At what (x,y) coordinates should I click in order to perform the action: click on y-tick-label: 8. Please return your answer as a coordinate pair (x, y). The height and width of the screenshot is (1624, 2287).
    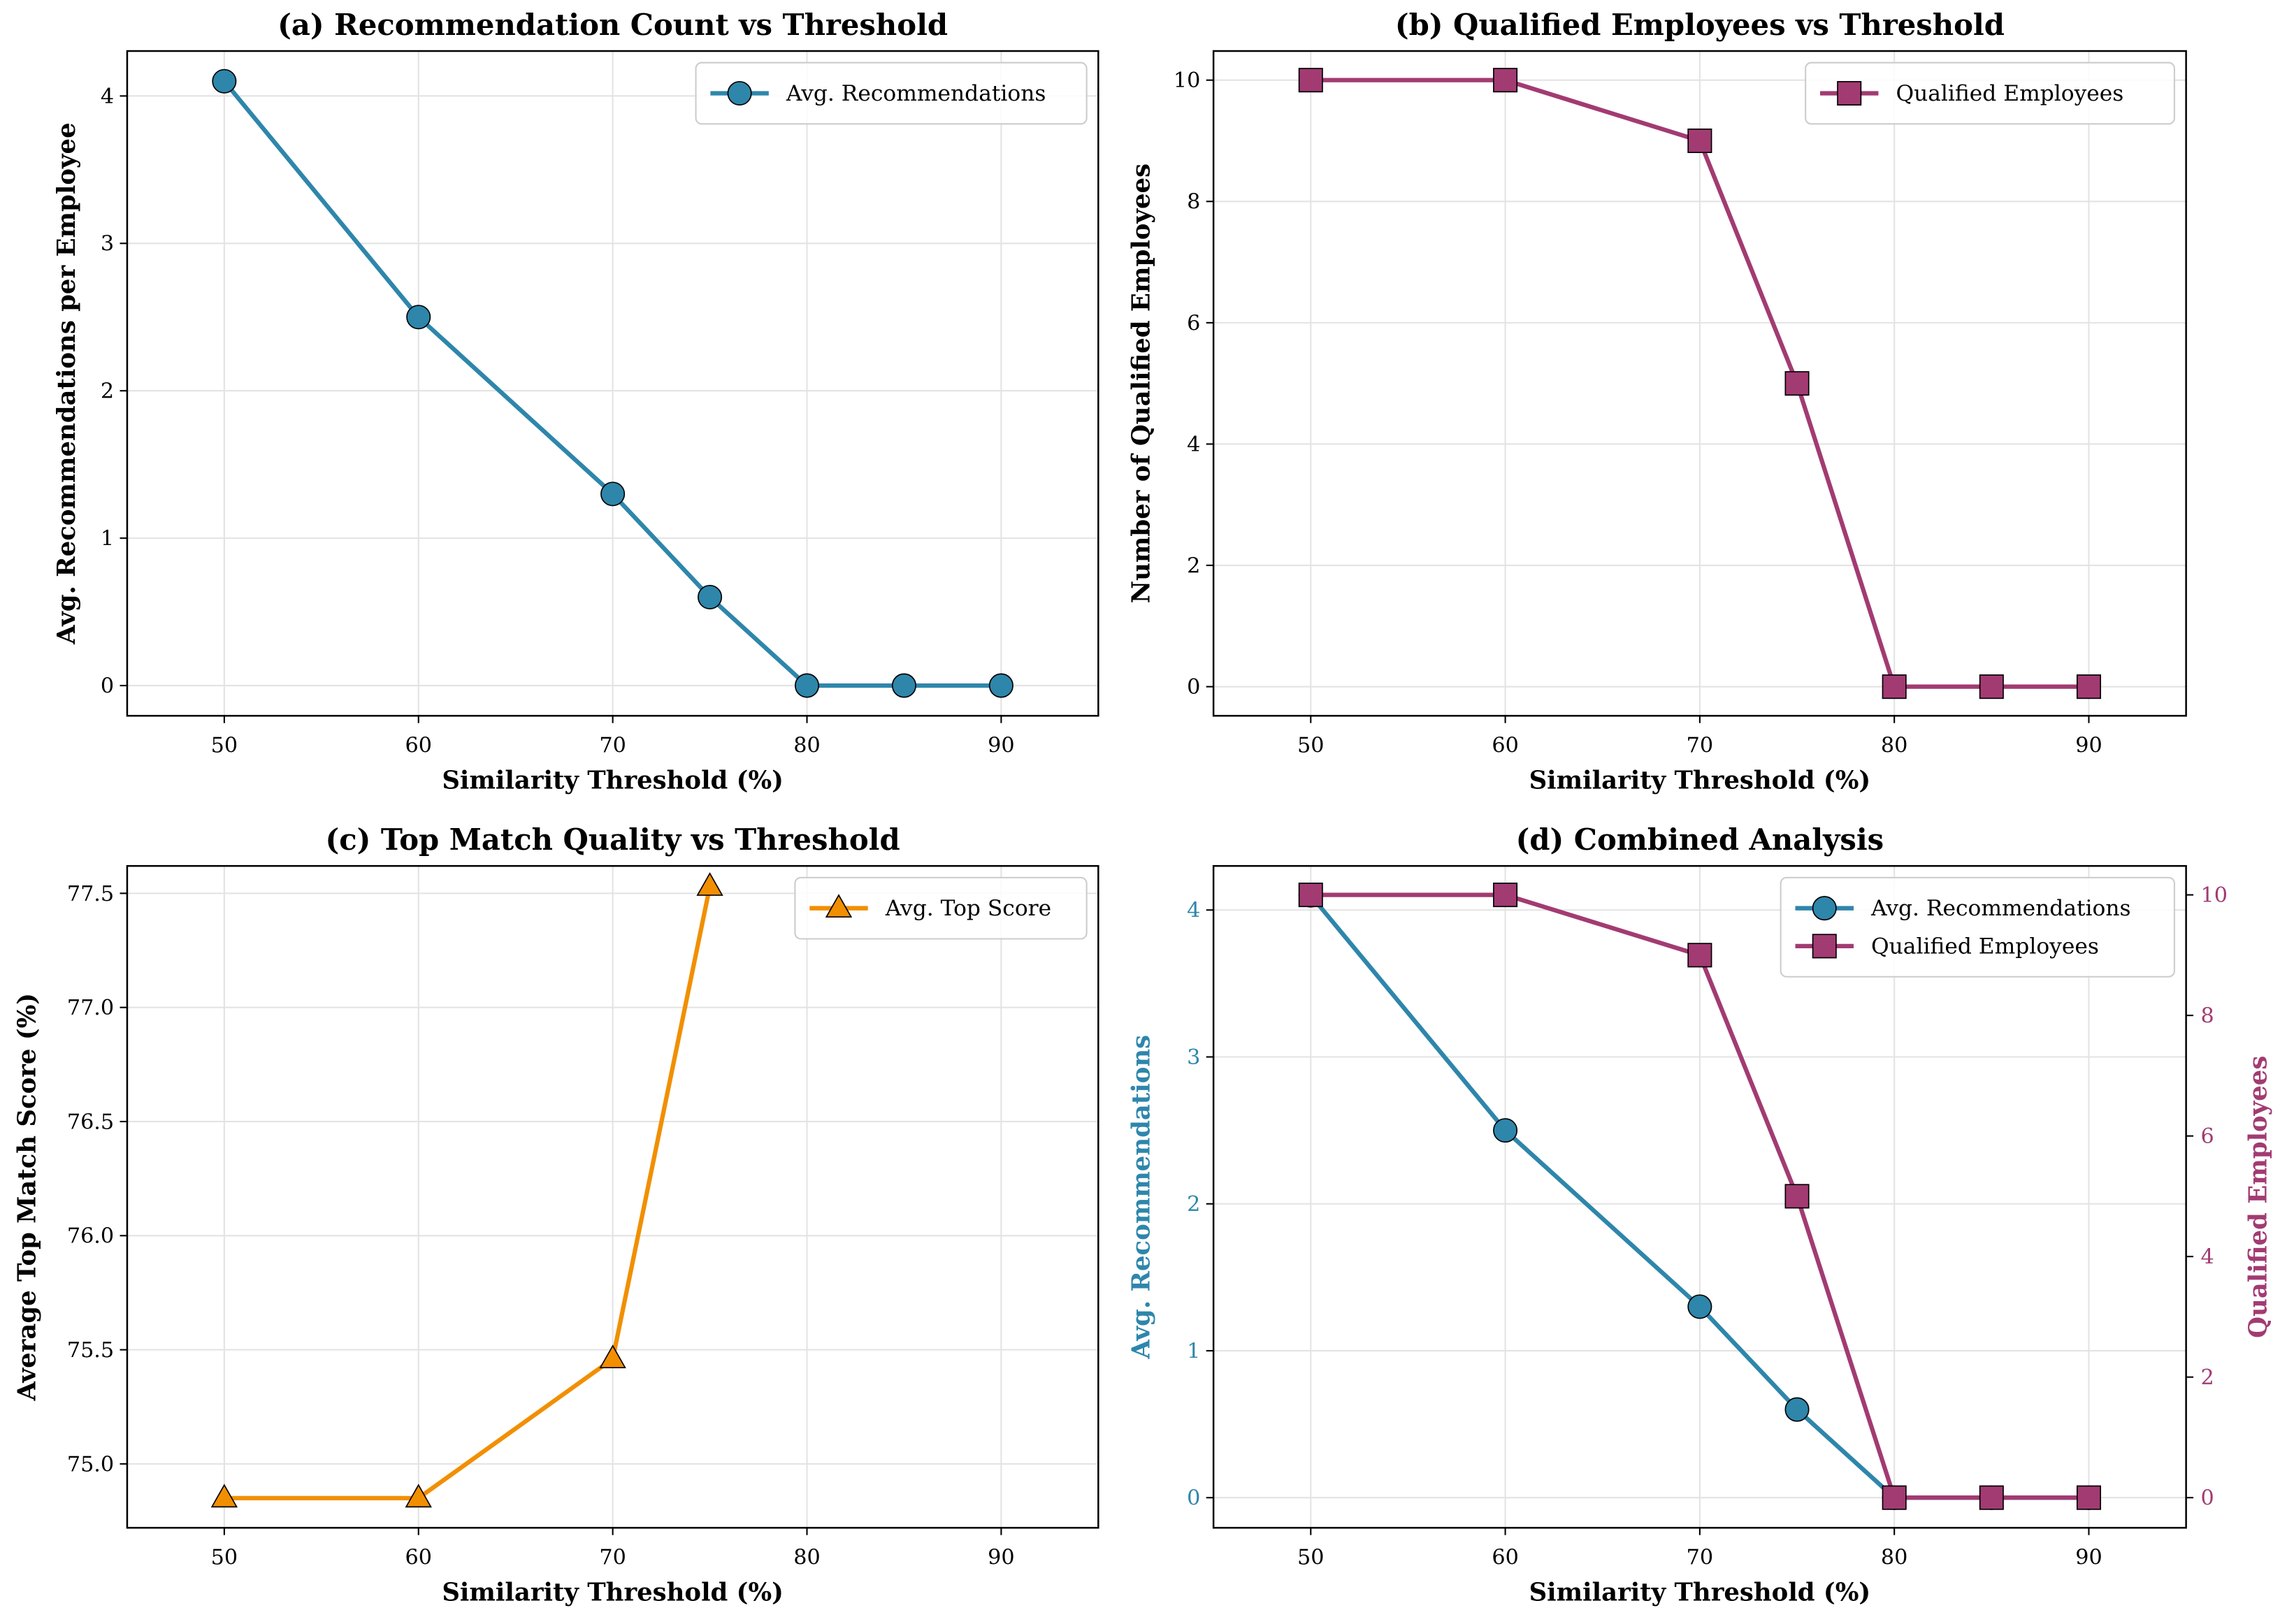
    Looking at the image, I should click on (1193, 202).